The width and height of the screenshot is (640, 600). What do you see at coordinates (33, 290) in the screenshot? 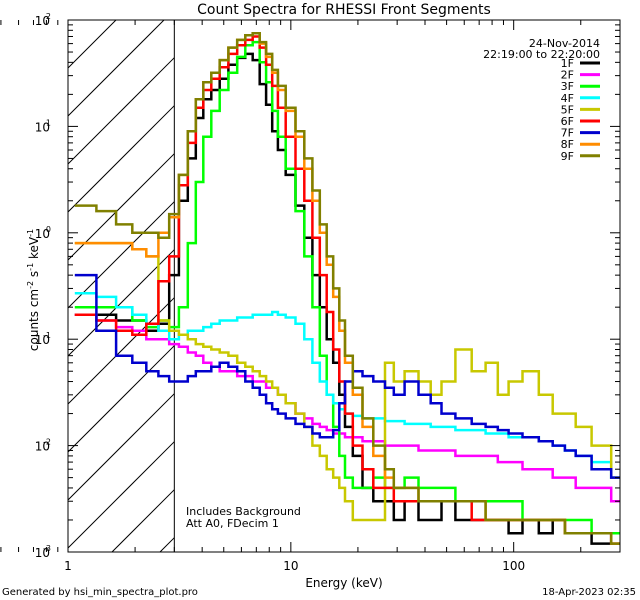
I see `y-axis-label: counts cm-2 s-1 keV-1` at bounding box center [33, 290].